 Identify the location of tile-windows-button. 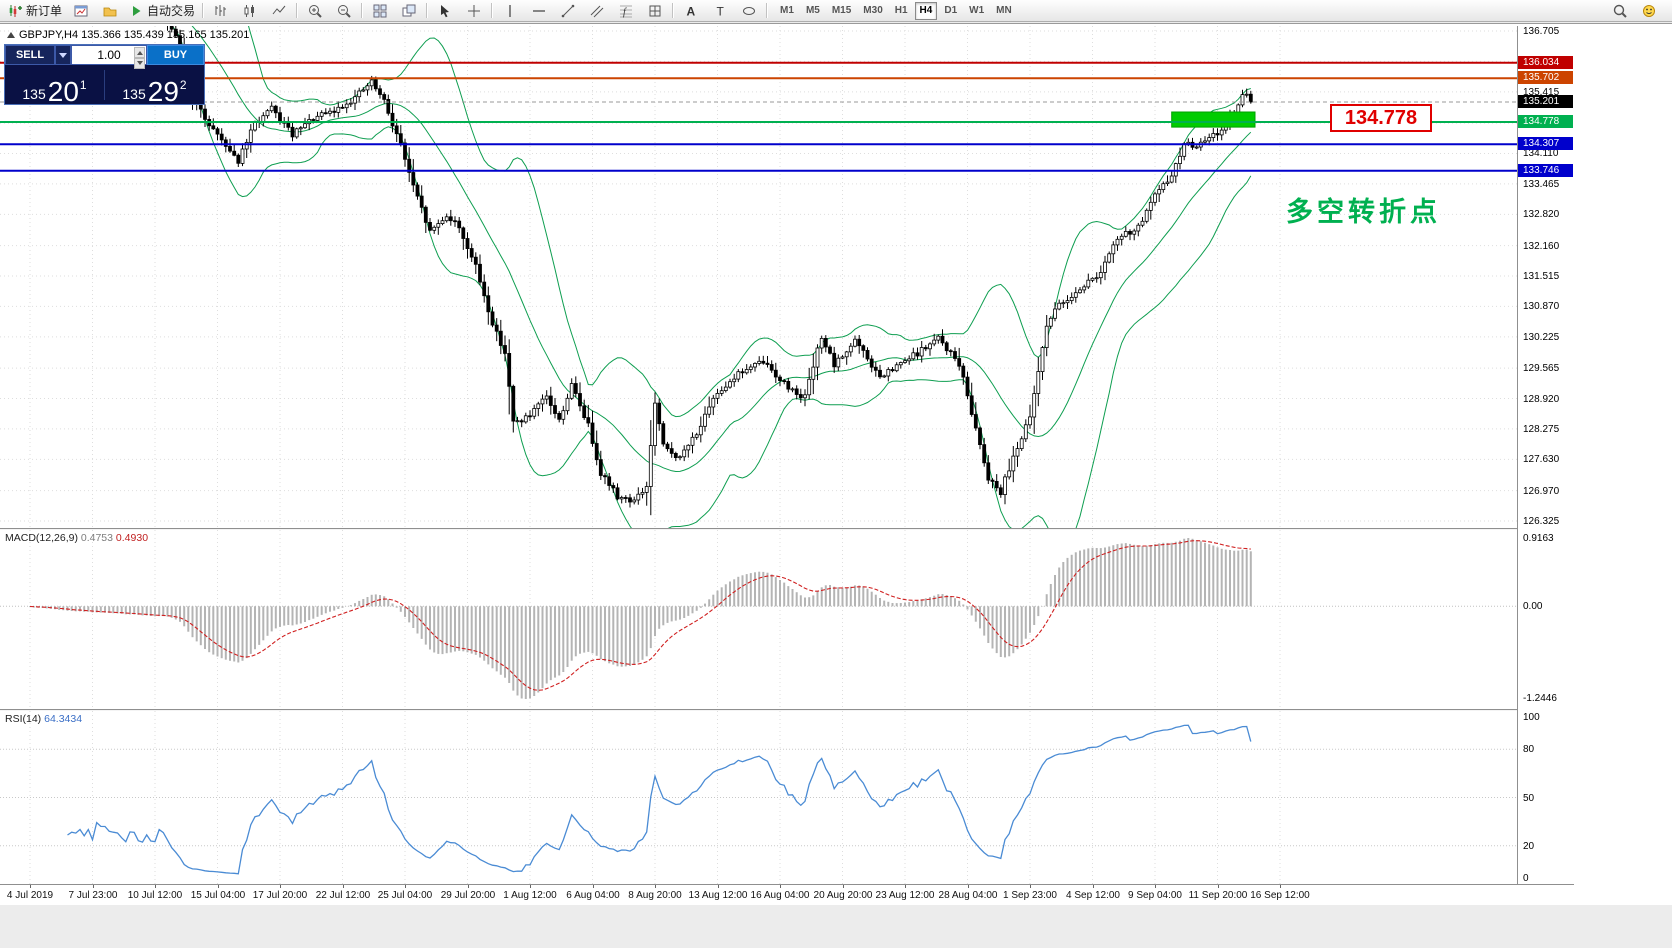
(379, 10).